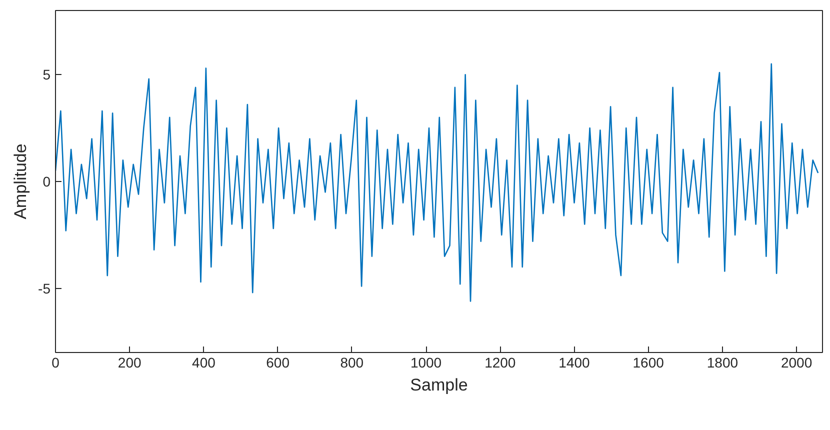 The image size is (830, 430). What do you see at coordinates (722, 362) in the screenshot?
I see `x-tick-label: 1800` at bounding box center [722, 362].